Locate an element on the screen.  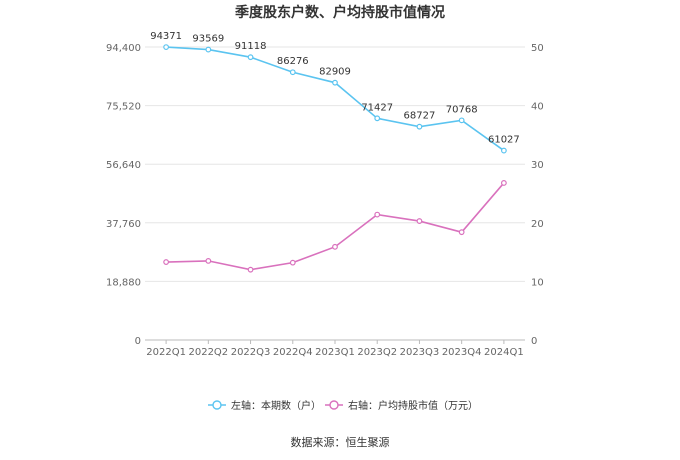
left-tick-label: 75,520 is located at coordinates (123, 107).